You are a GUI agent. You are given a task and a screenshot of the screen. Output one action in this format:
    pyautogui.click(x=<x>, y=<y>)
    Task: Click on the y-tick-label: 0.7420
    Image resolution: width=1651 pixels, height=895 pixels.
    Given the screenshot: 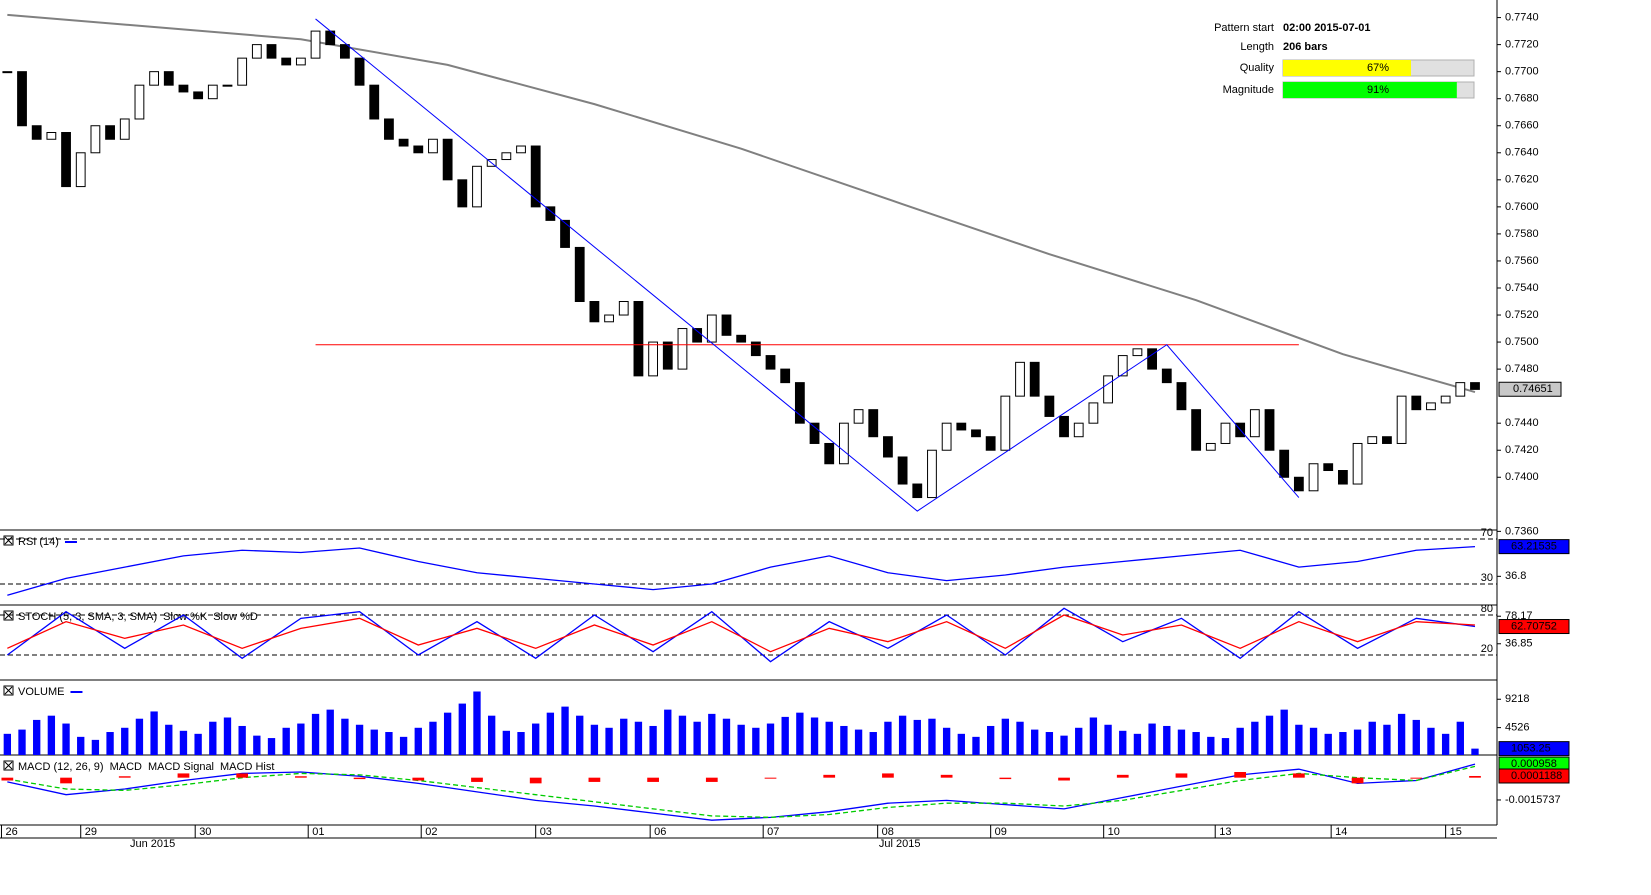 What is the action you would take?
    pyautogui.click(x=1522, y=450)
    